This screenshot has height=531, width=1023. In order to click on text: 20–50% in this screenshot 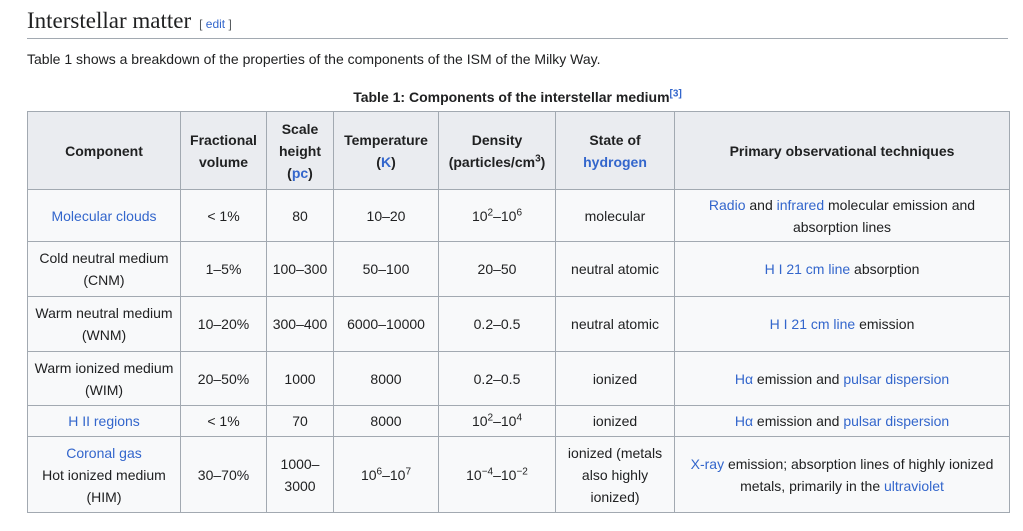, I will do `click(223, 378)`.